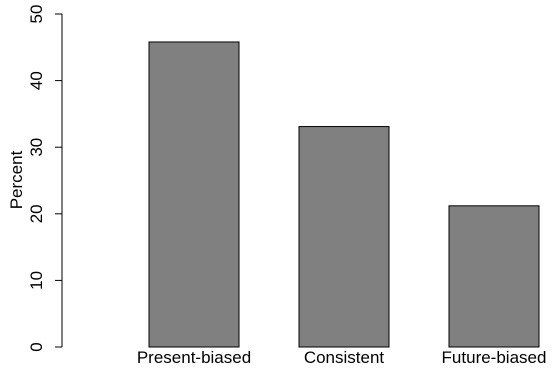  I want to click on y-tick-label: 20, so click(36, 213).